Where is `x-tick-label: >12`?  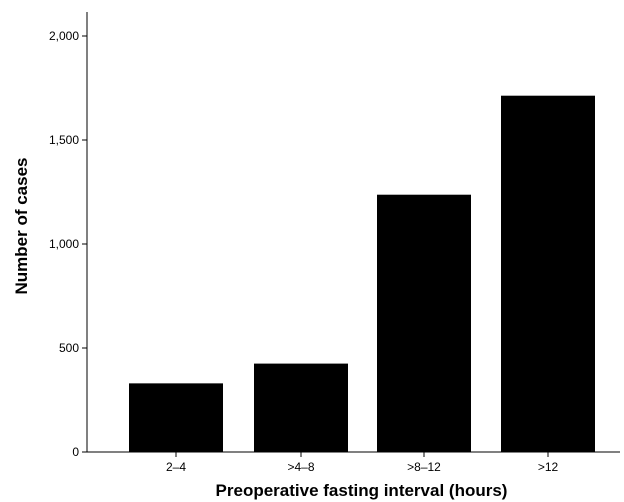 x-tick-label: >12 is located at coordinates (548, 467).